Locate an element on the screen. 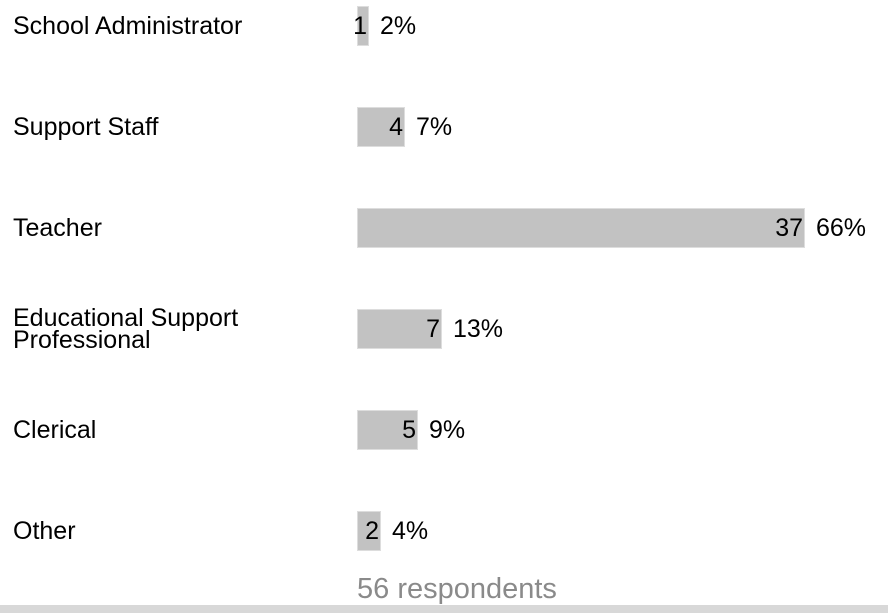 The height and width of the screenshot is (613, 888). bar-count-label: 2 is located at coordinates (372, 531).